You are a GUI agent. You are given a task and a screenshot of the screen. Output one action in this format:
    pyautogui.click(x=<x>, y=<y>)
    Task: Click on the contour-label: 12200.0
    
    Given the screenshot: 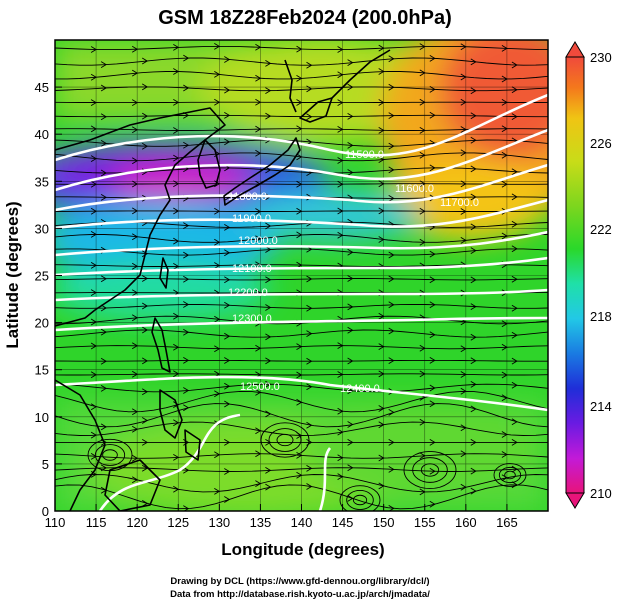 What is the action you would take?
    pyautogui.click(x=248, y=293)
    